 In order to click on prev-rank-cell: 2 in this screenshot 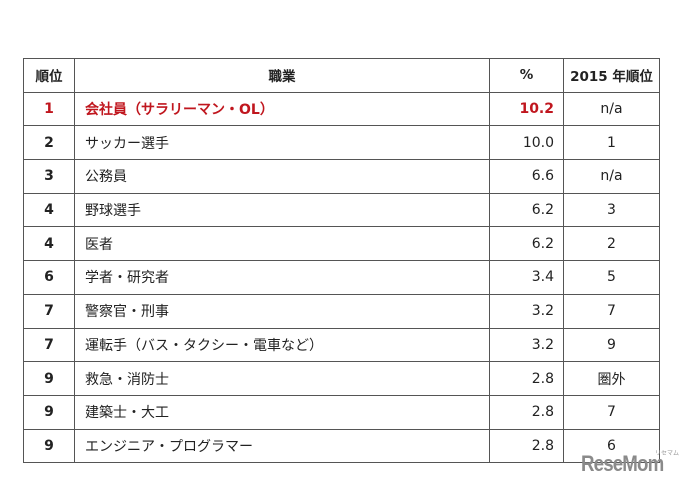, I will do `click(611, 244)`.